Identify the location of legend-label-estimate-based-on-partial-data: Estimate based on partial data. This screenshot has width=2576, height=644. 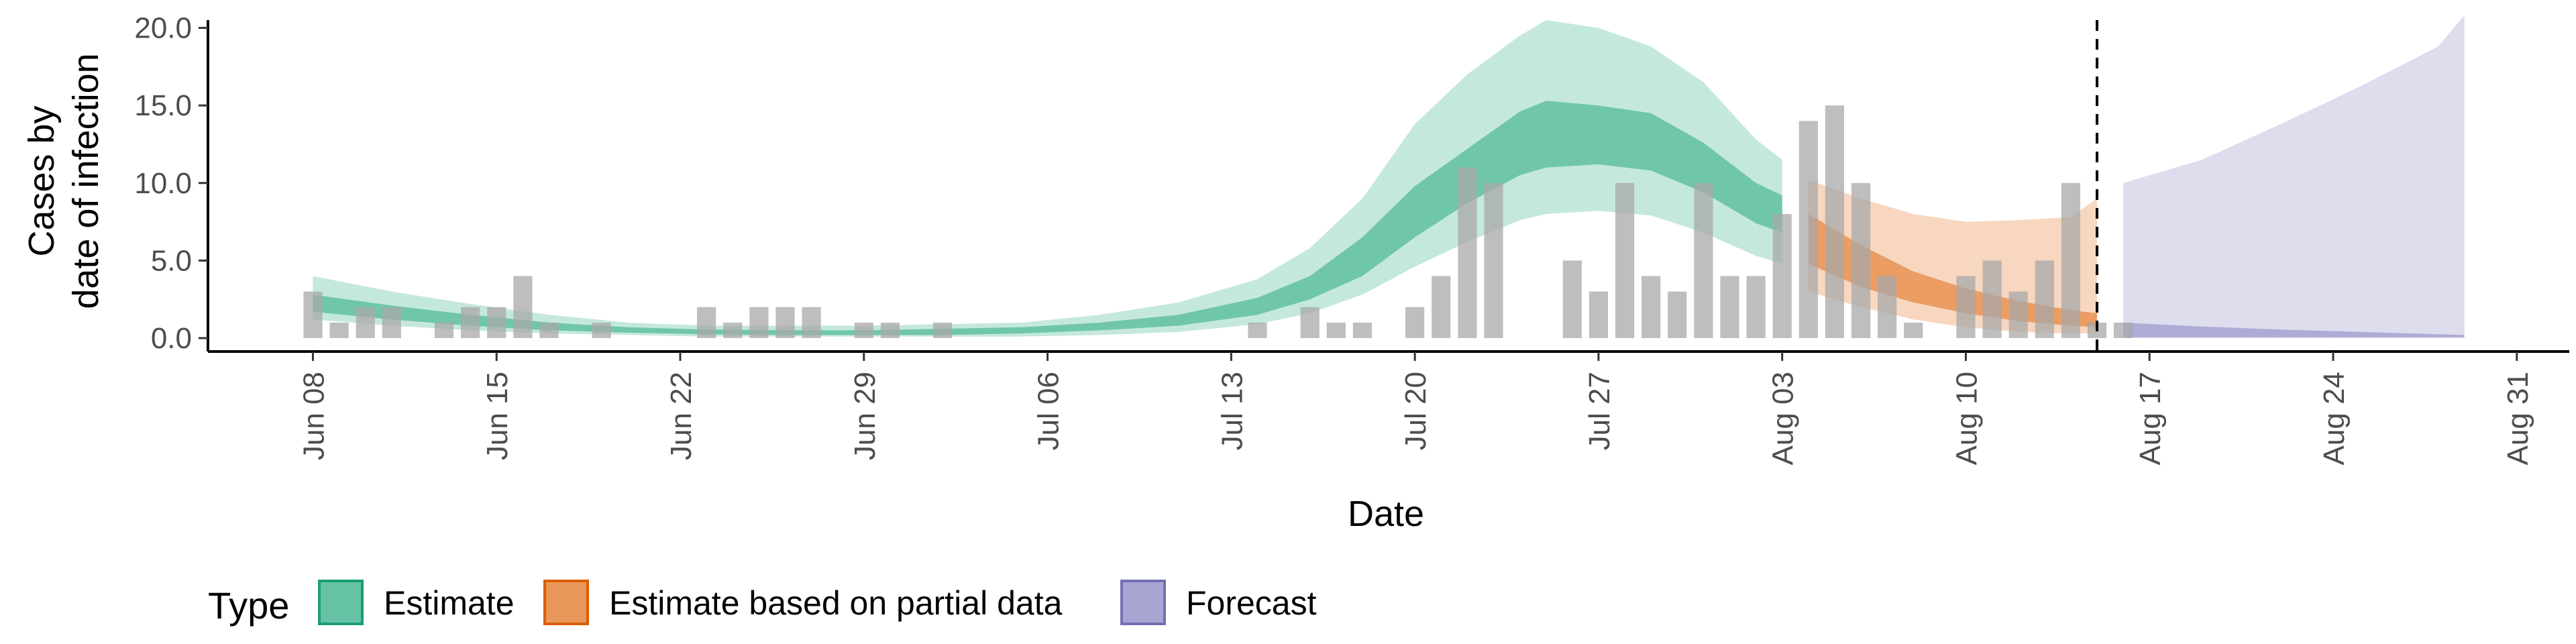
(836, 603).